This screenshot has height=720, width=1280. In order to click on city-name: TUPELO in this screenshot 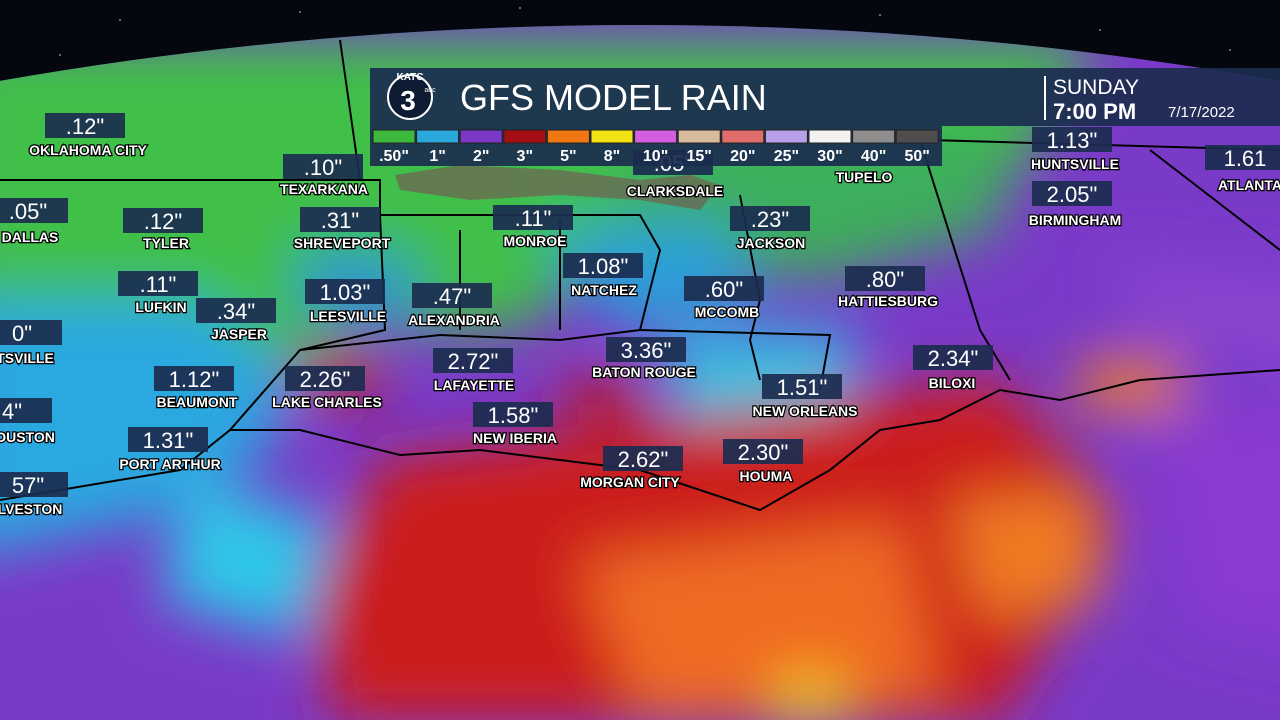, I will do `click(864, 177)`.